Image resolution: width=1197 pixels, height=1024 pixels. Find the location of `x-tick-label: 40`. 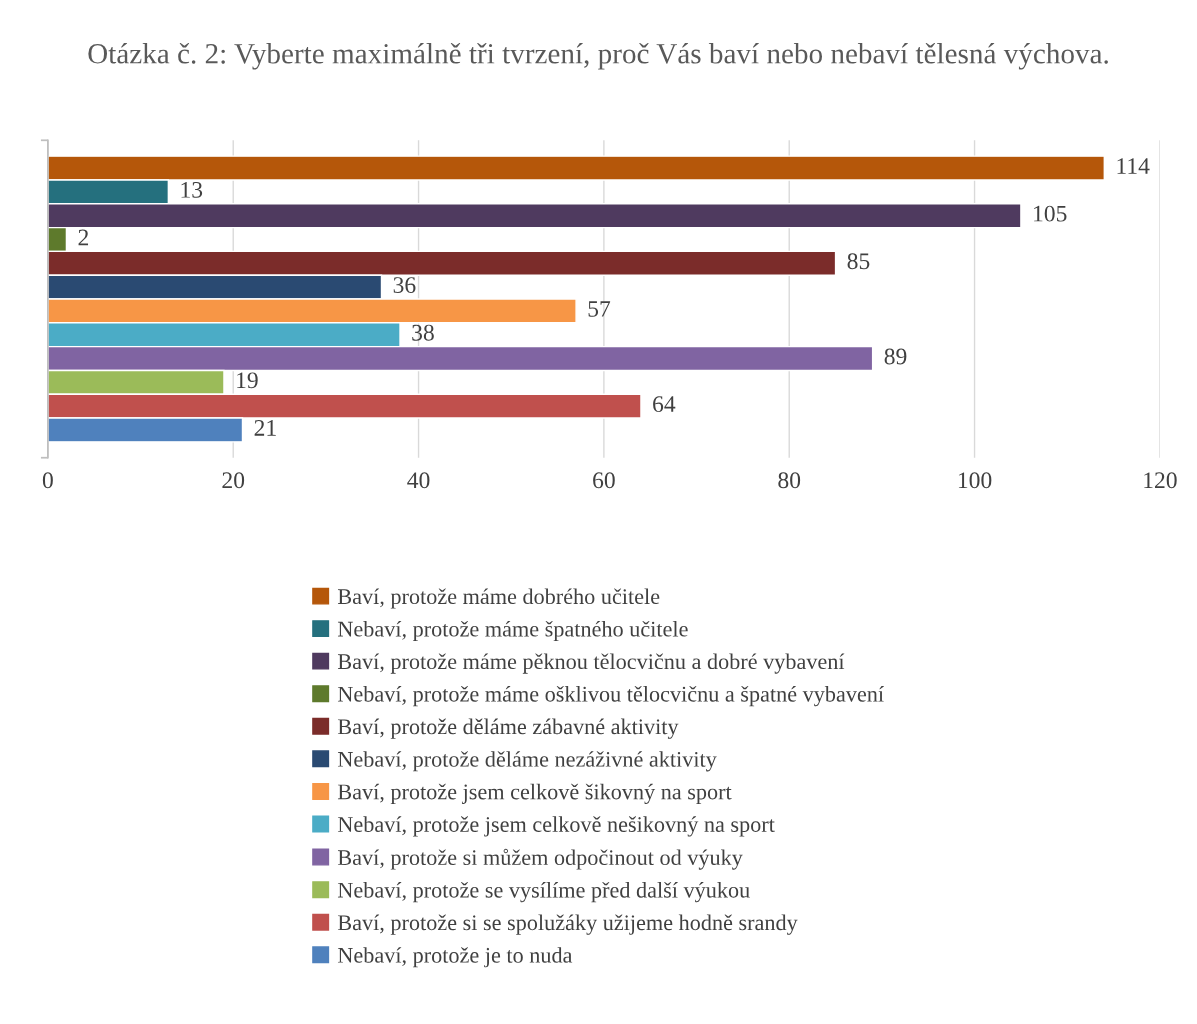

x-tick-label: 40 is located at coordinates (418, 480).